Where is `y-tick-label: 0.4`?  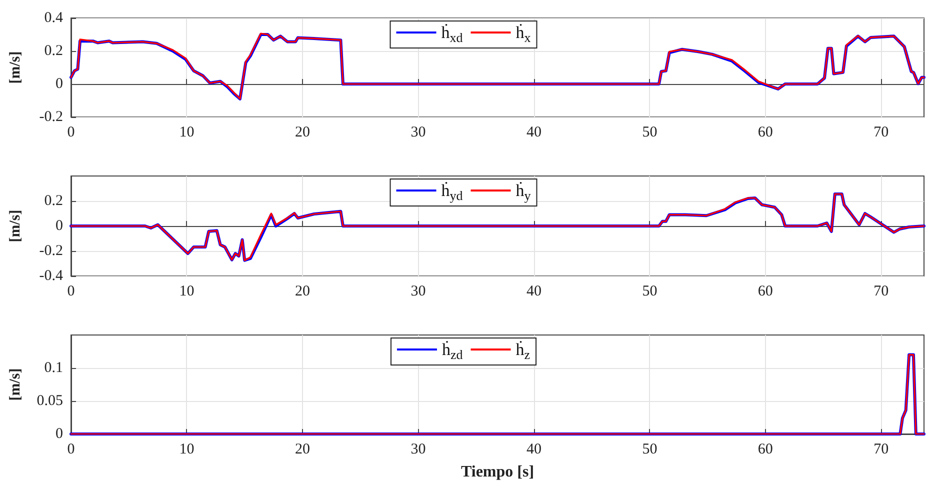 y-tick-label: 0.4 is located at coordinates (54, 18).